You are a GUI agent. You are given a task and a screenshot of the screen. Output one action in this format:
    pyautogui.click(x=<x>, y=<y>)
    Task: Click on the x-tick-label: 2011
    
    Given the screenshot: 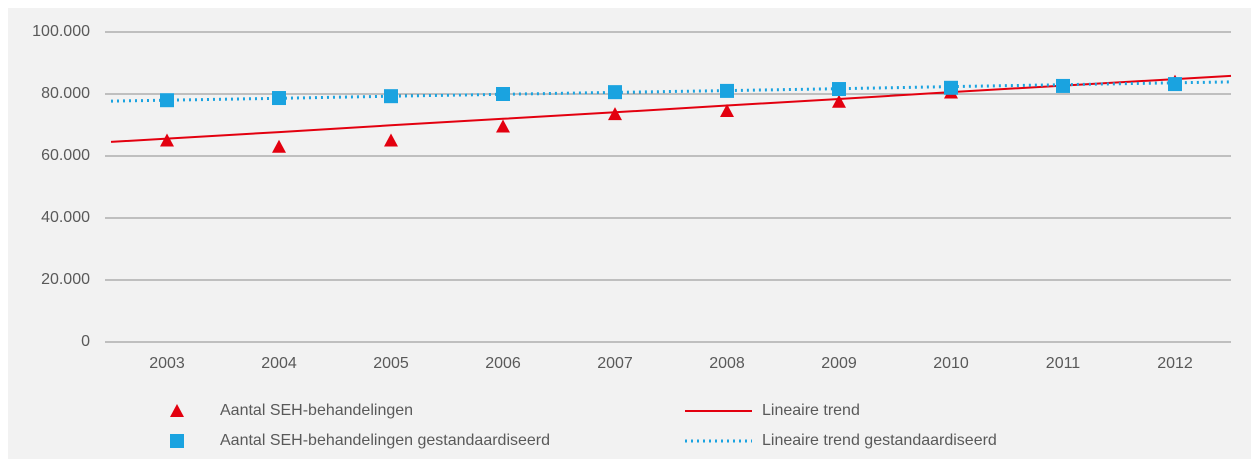 What is the action you would take?
    pyautogui.click(x=1063, y=363)
    